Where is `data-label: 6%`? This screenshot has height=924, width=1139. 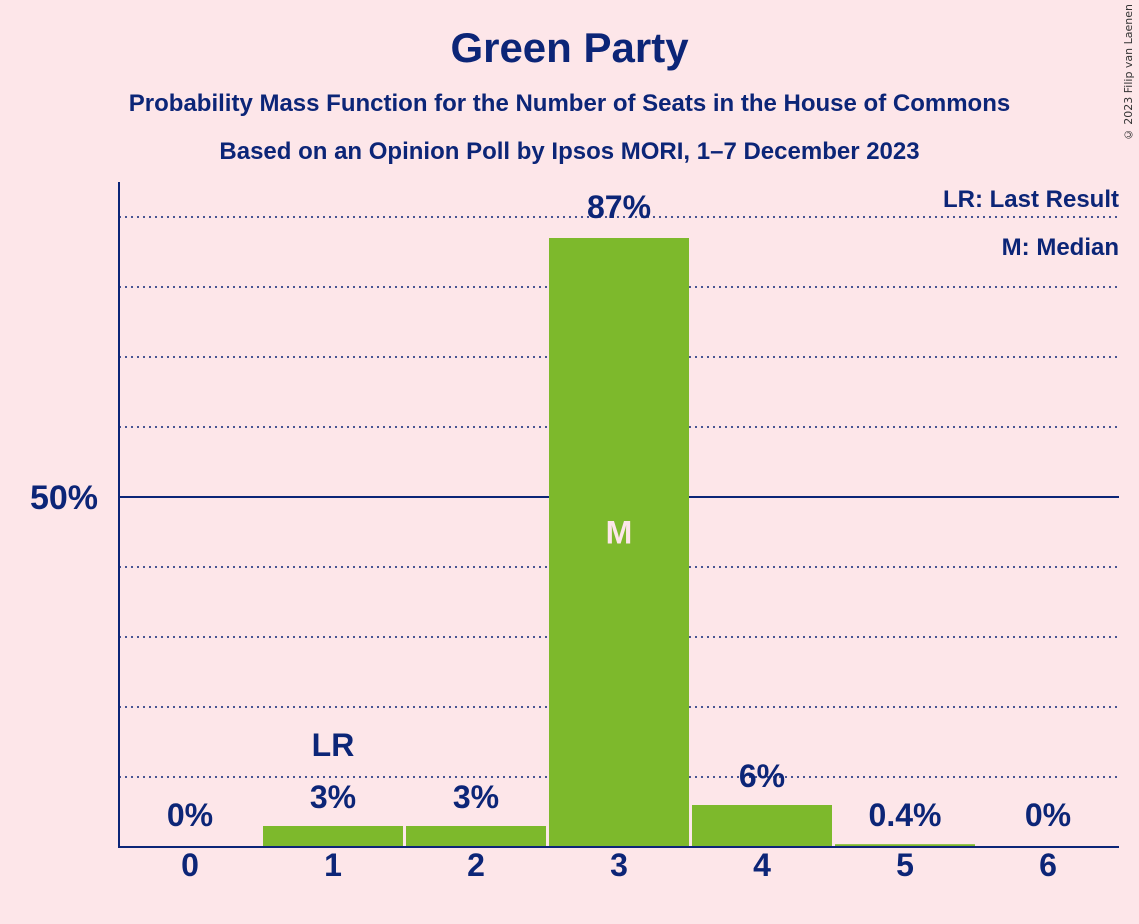 data-label: 6% is located at coordinates (762, 776).